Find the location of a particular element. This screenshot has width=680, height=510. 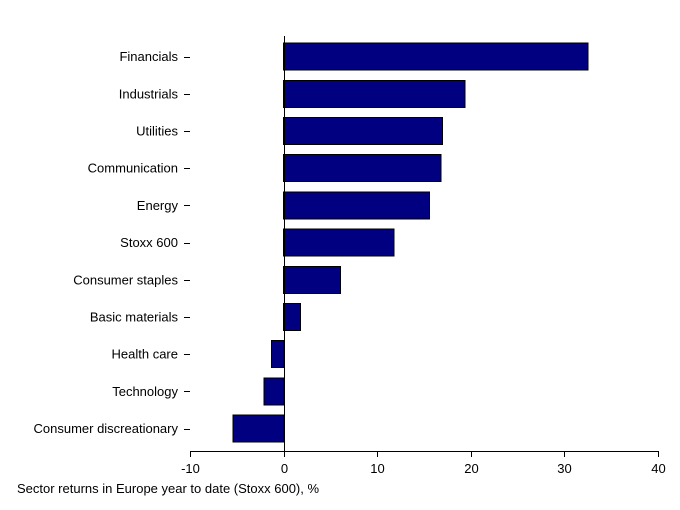

bar-industrials is located at coordinates (374, 93).